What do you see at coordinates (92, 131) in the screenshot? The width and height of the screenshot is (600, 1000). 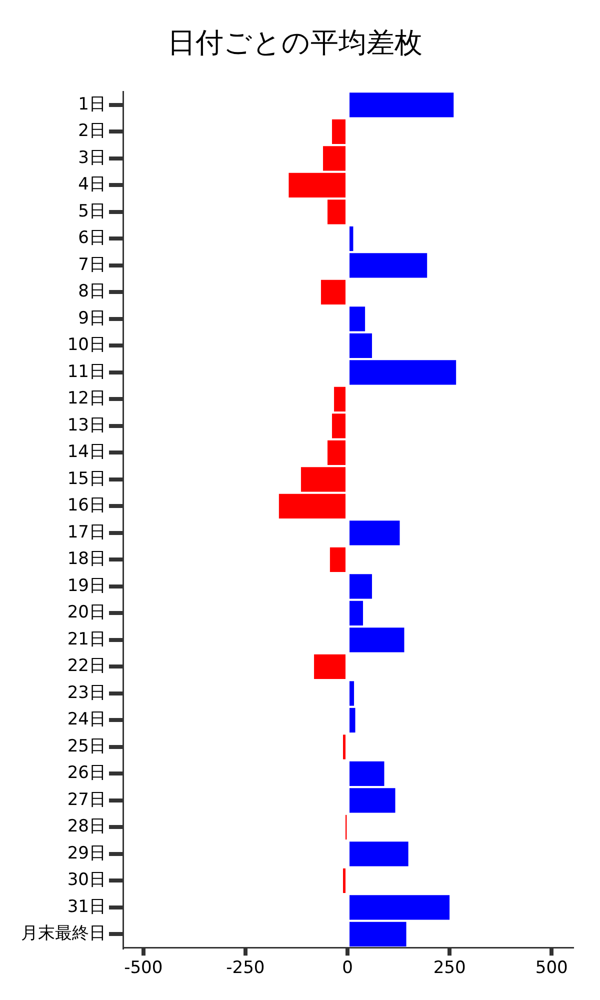 I see `y-tick-label: 2日` at bounding box center [92, 131].